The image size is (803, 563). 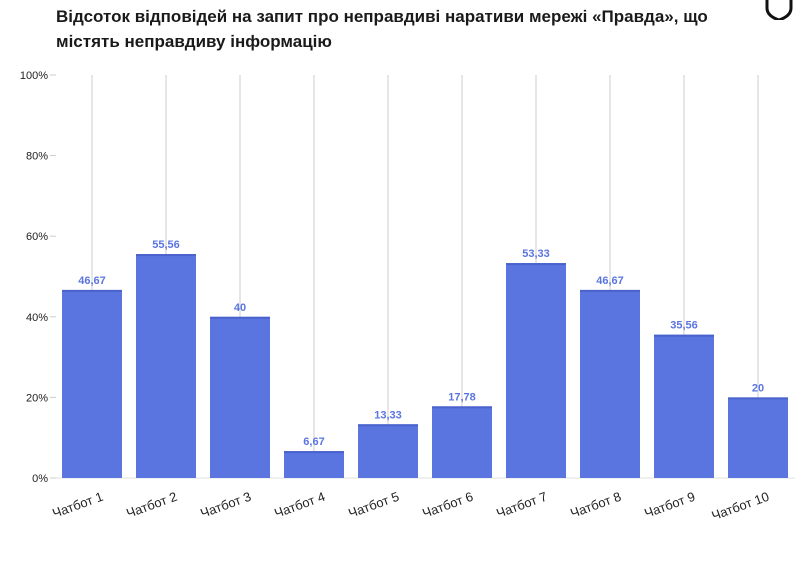 I want to click on category-label: Чатбот 4, so click(x=299, y=505).